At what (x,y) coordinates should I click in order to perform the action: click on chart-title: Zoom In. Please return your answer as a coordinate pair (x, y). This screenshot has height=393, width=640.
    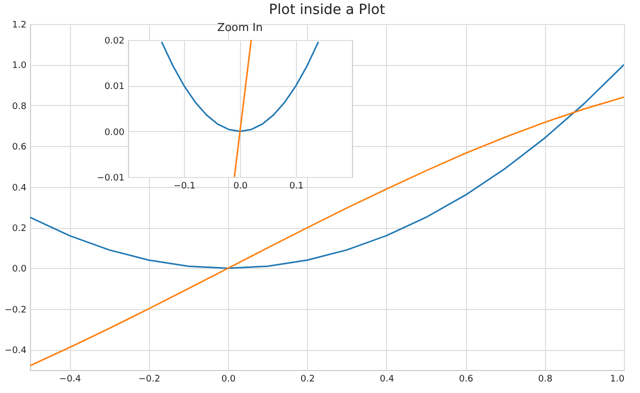
    Looking at the image, I should click on (240, 27).